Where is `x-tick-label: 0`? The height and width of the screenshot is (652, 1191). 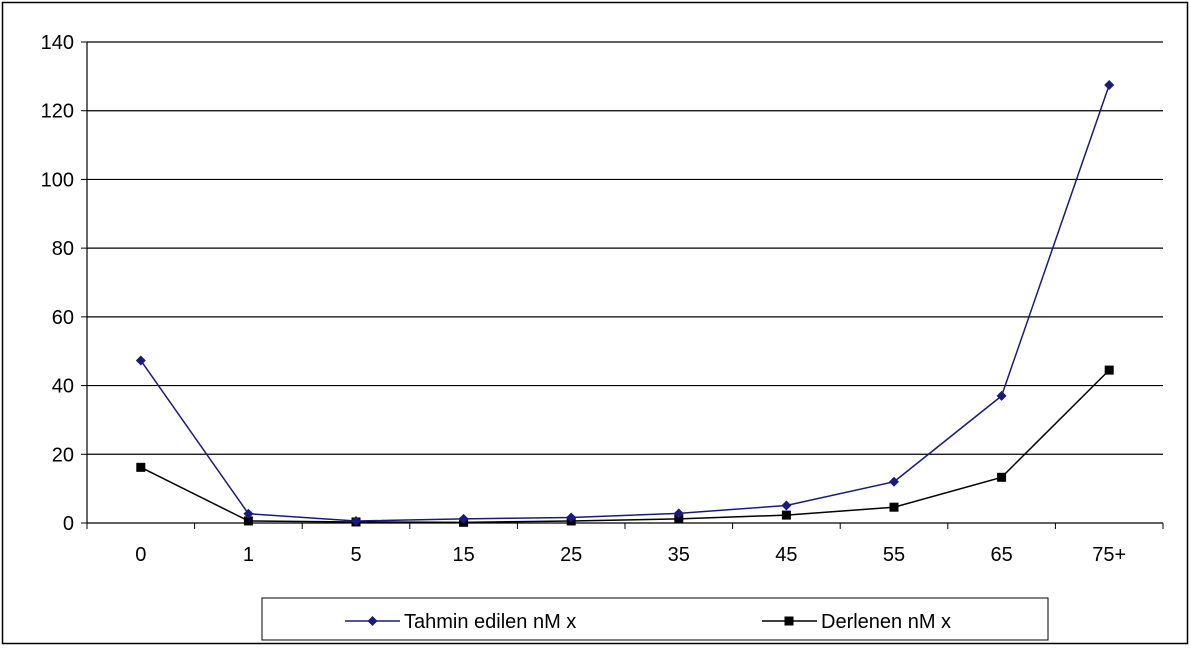 x-tick-label: 0 is located at coordinates (140, 555).